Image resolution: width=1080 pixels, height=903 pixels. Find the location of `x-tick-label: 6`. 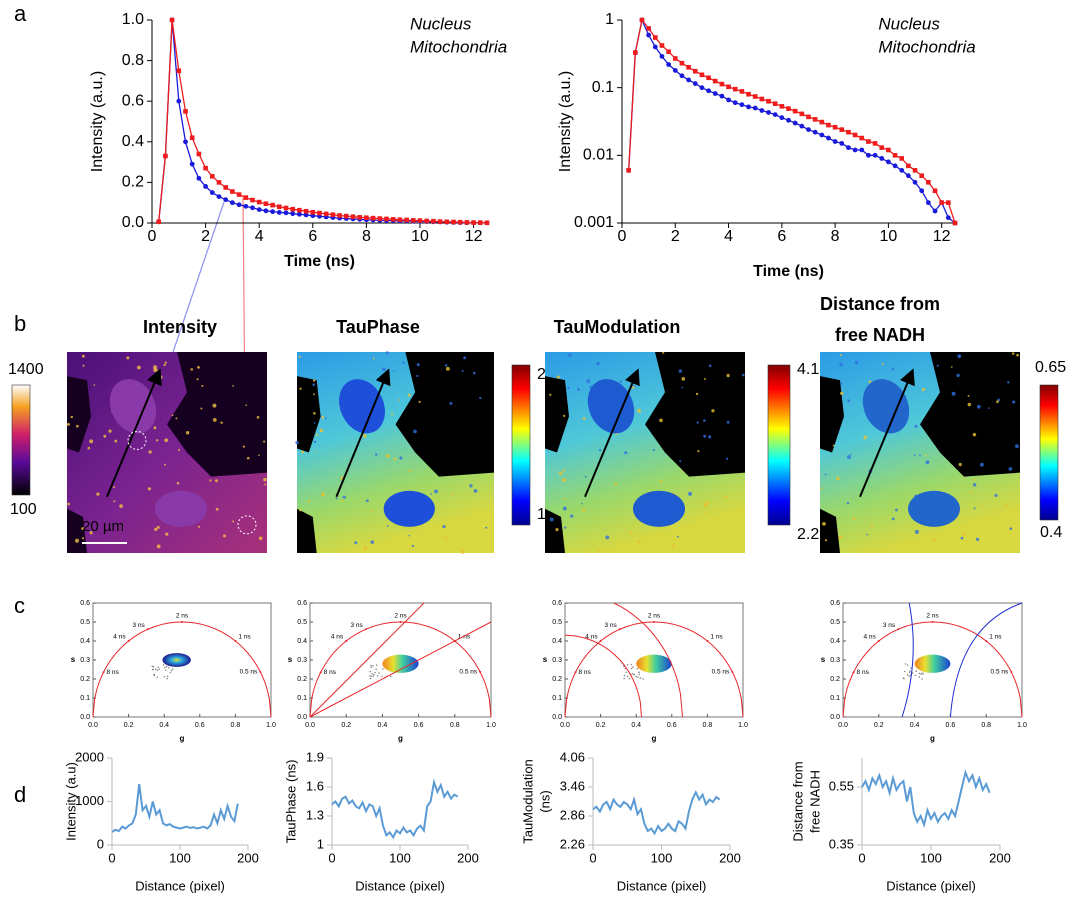

x-tick-label: 6 is located at coordinates (781, 236).